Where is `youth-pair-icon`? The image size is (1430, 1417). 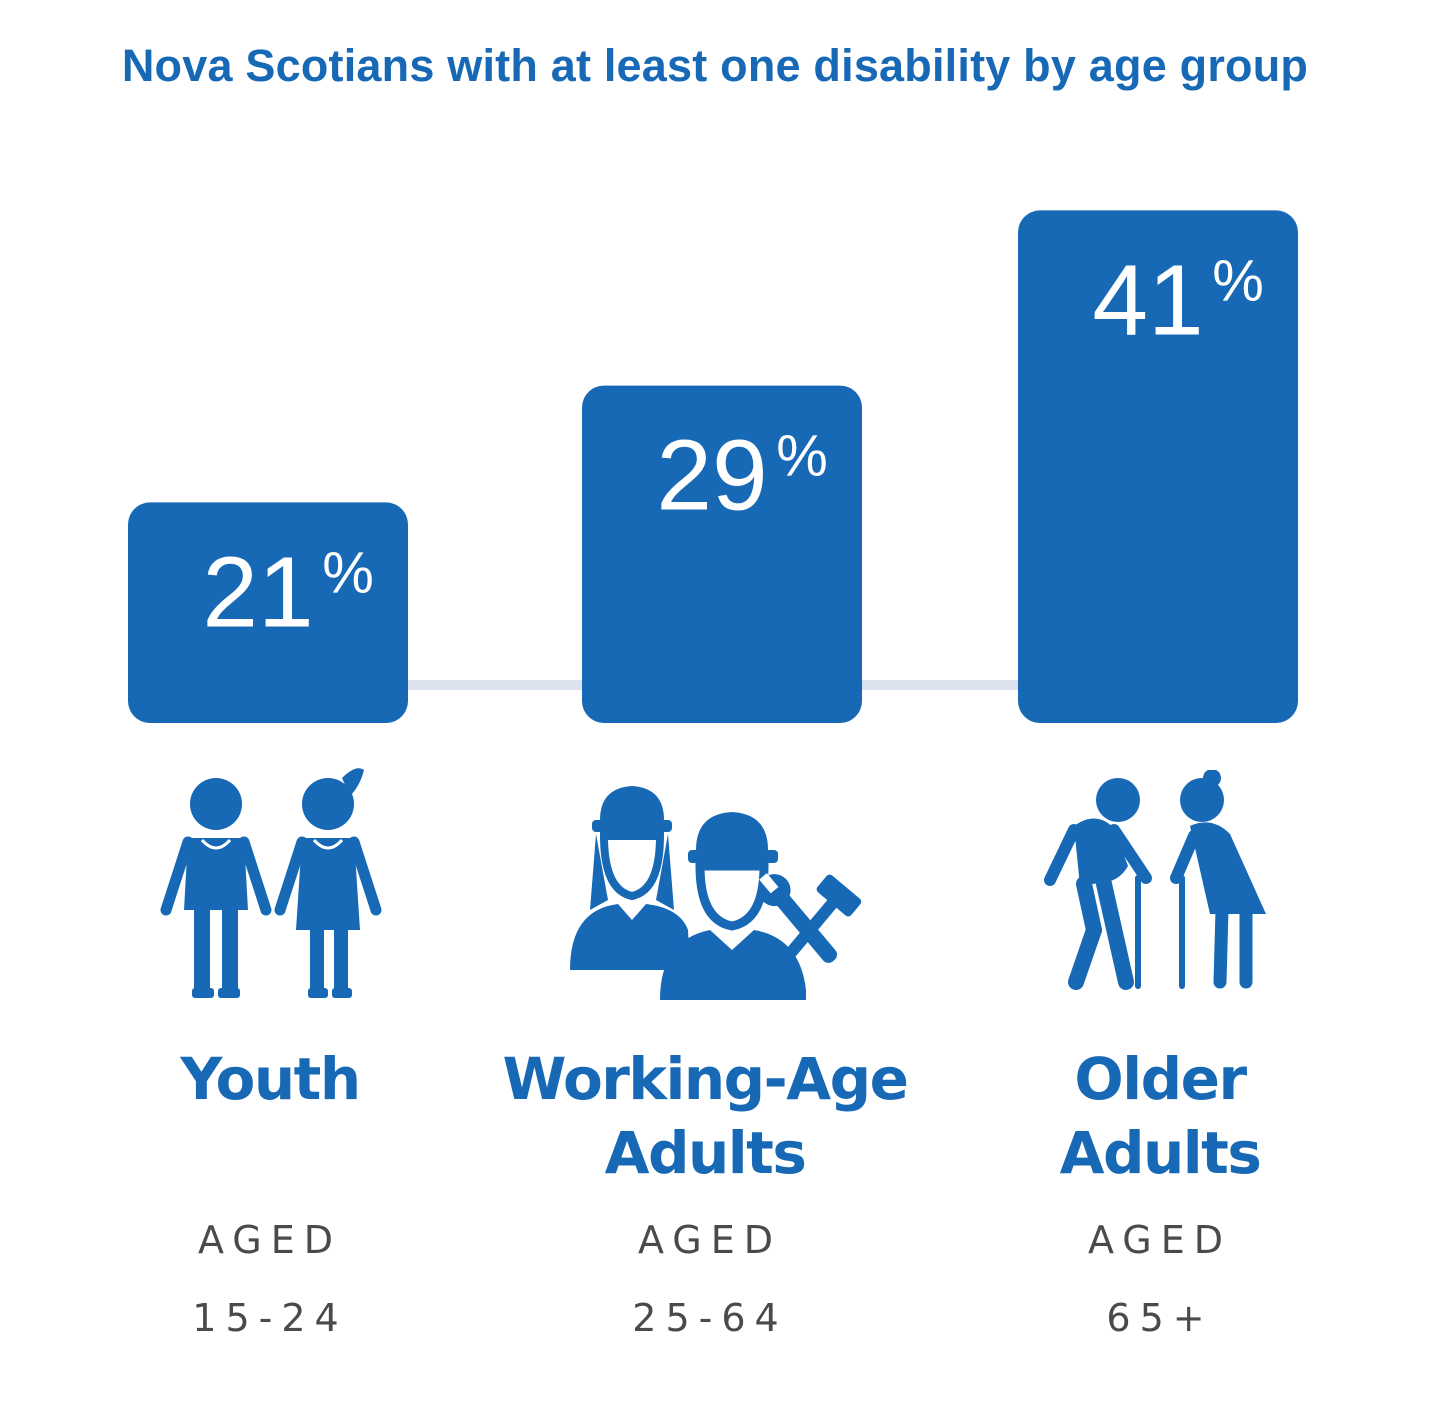
youth-pair-icon is located at coordinates (271, 883).